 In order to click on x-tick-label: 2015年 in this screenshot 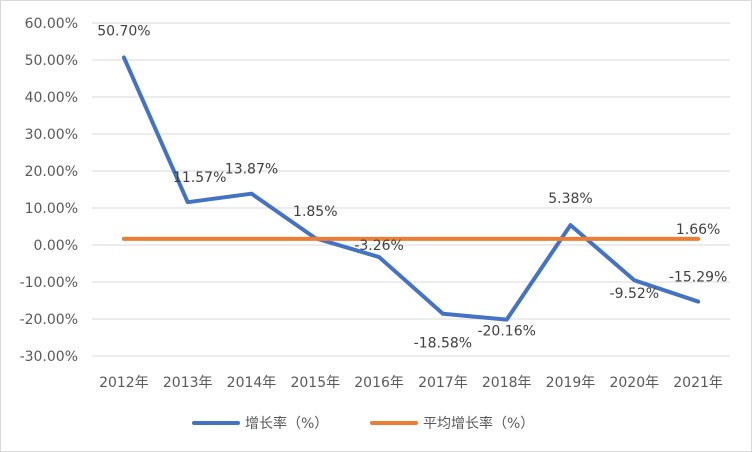, I will do `click(315, 383)`.